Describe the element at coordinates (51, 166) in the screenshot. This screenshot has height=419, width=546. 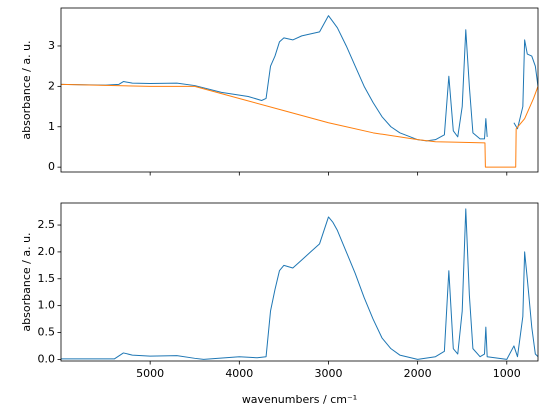
I see `y-tick-label: 0` at that location.